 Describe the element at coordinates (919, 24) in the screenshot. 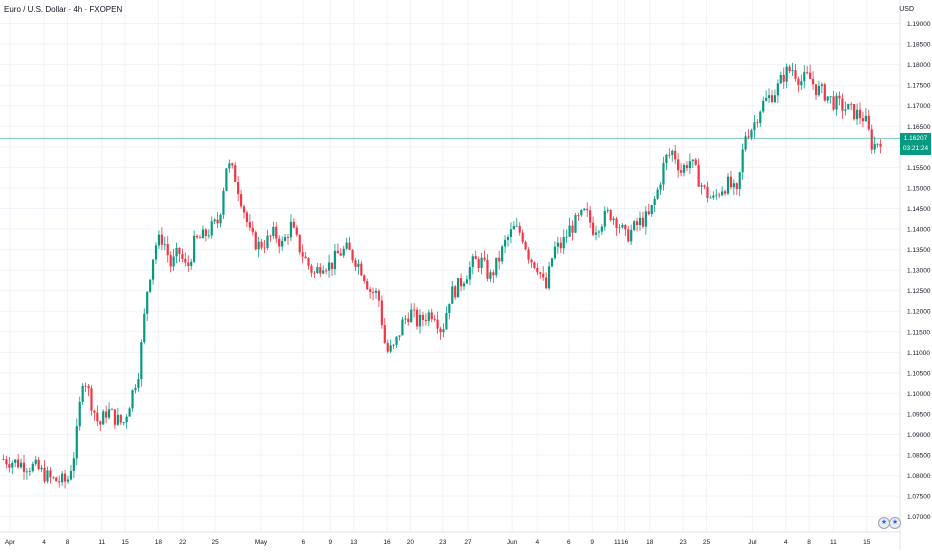

I see `y-tick-label: 1.19000` at that location.